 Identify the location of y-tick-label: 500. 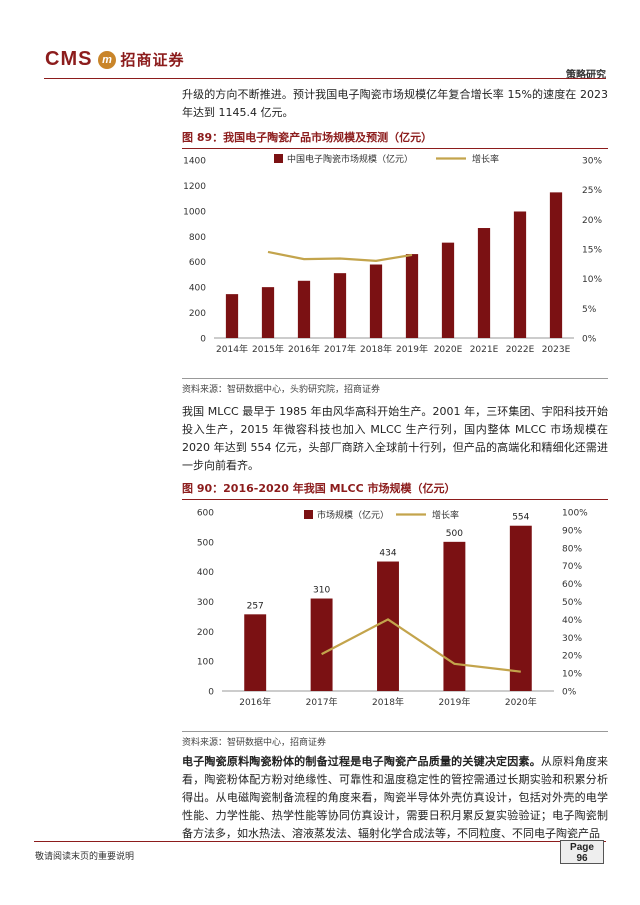
(205, 543).